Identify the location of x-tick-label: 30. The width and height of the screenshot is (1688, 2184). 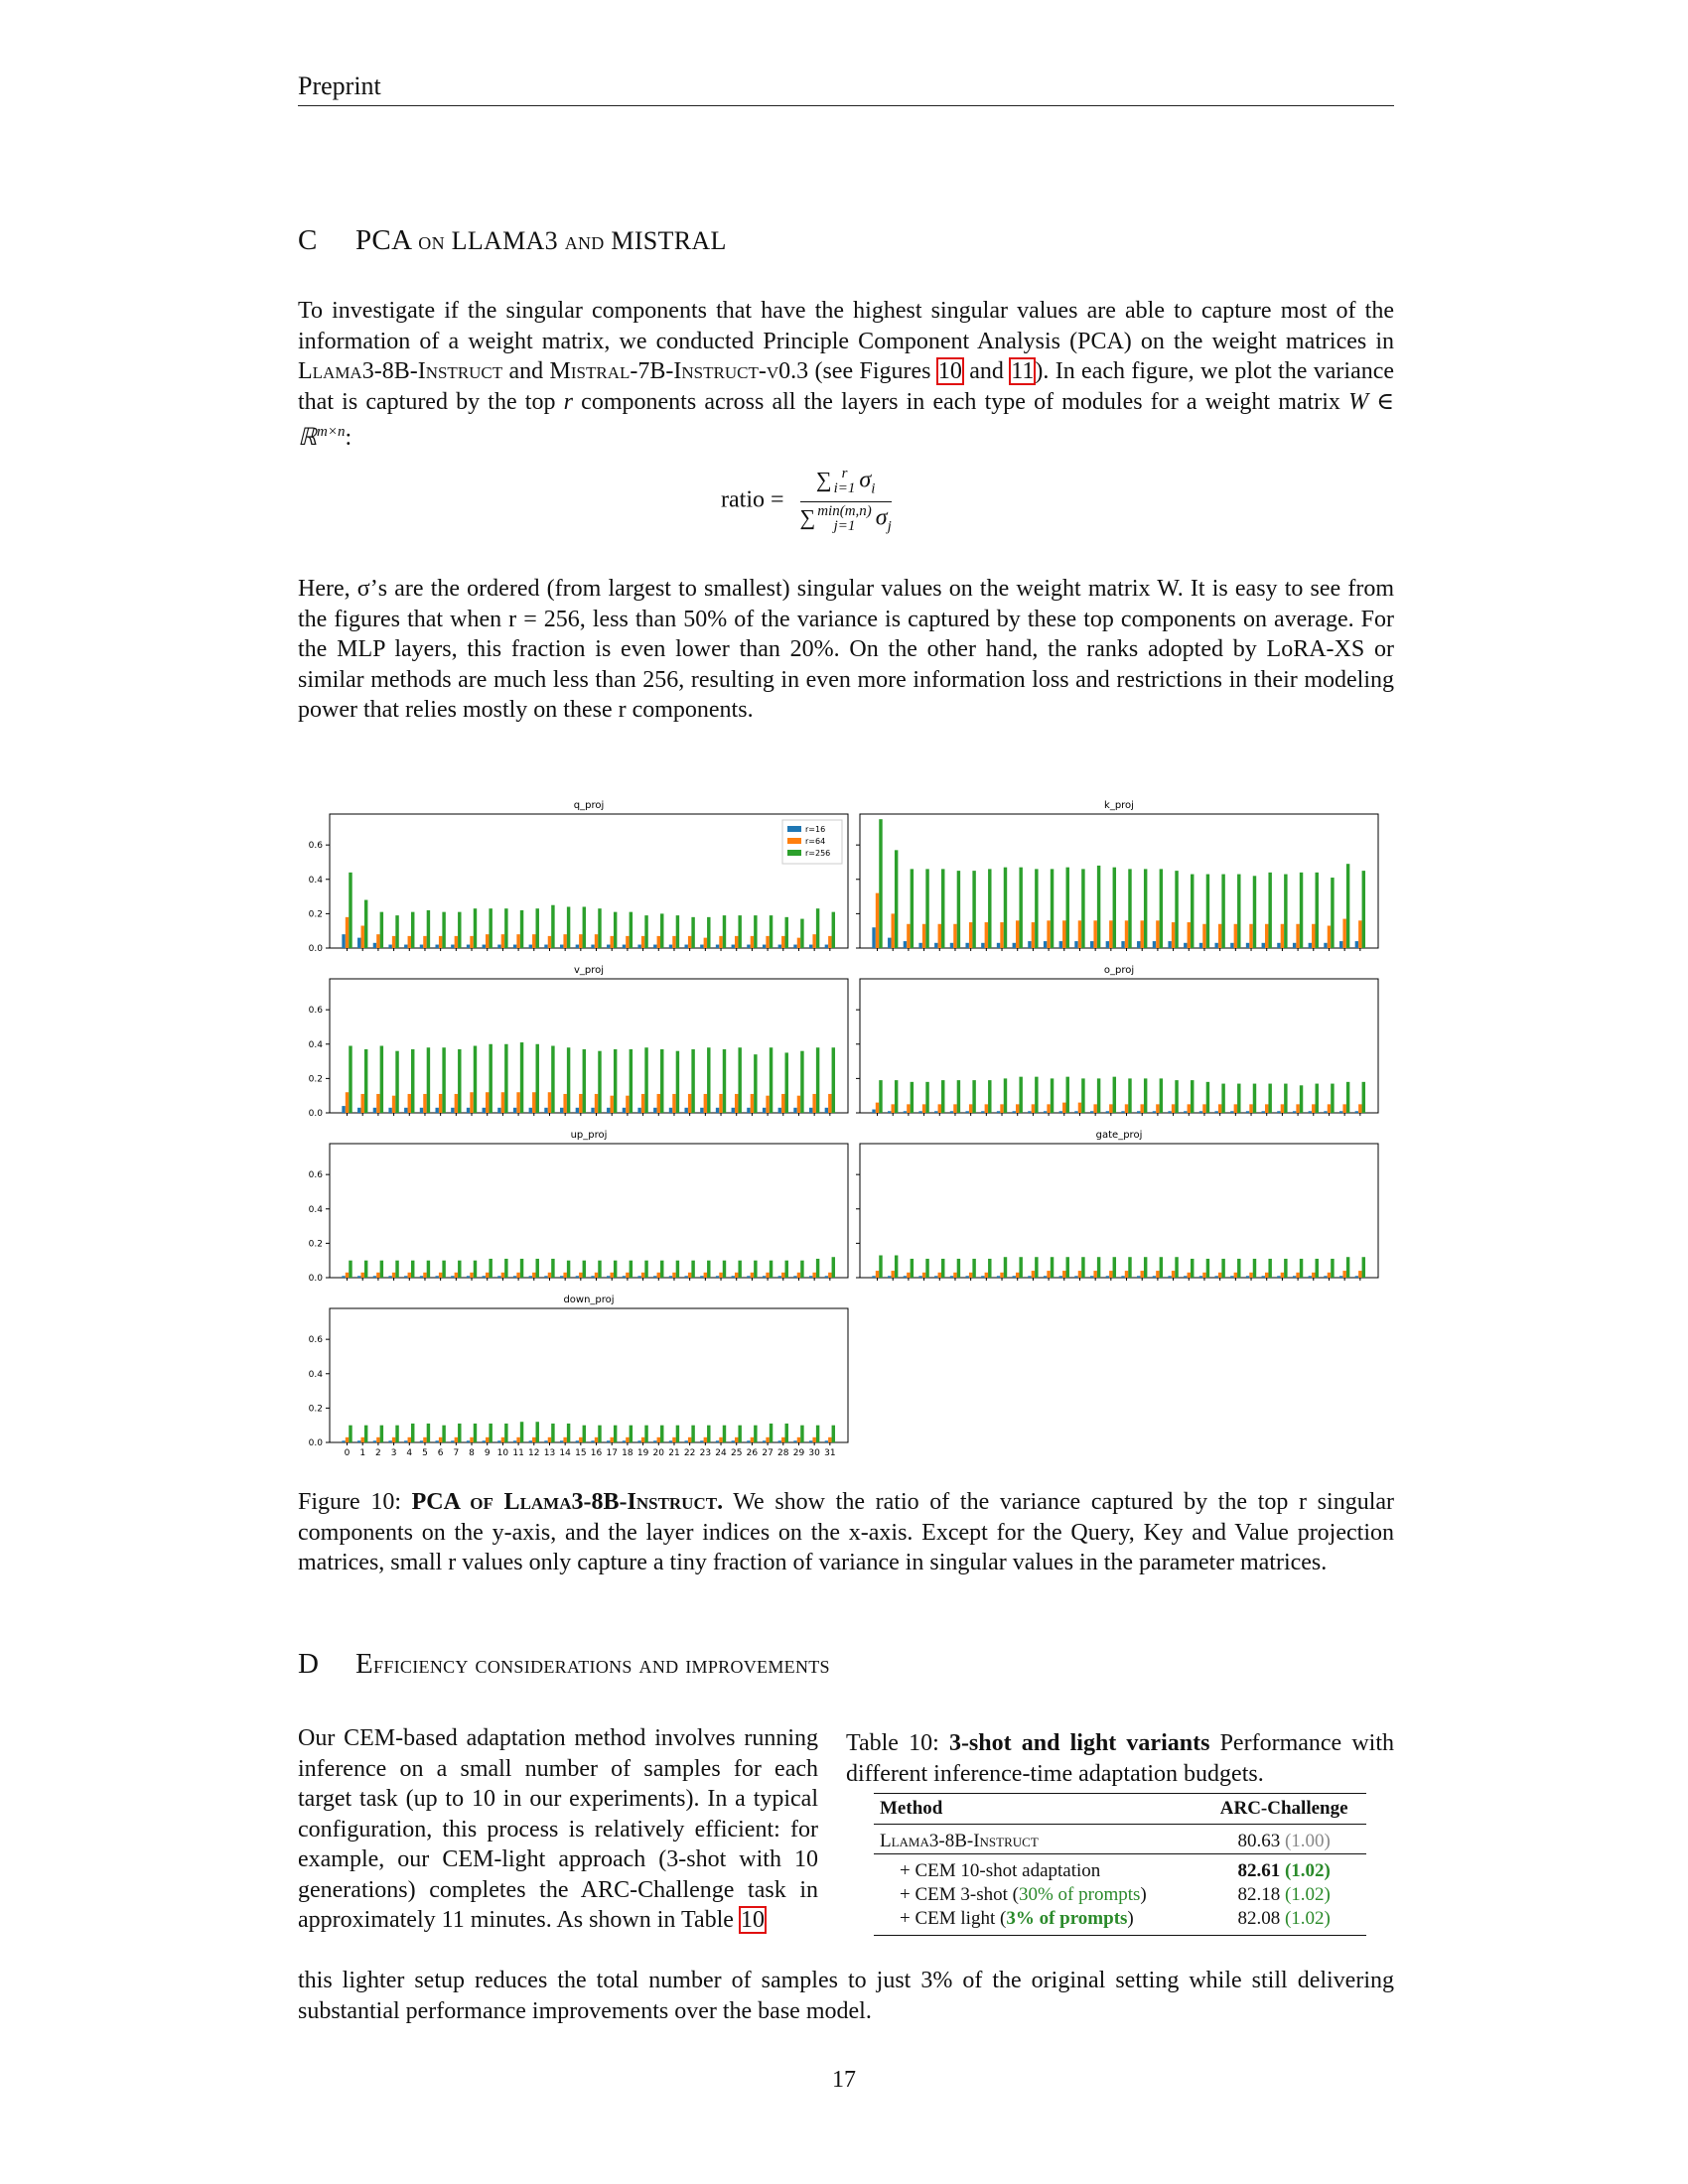
(814, 1453).